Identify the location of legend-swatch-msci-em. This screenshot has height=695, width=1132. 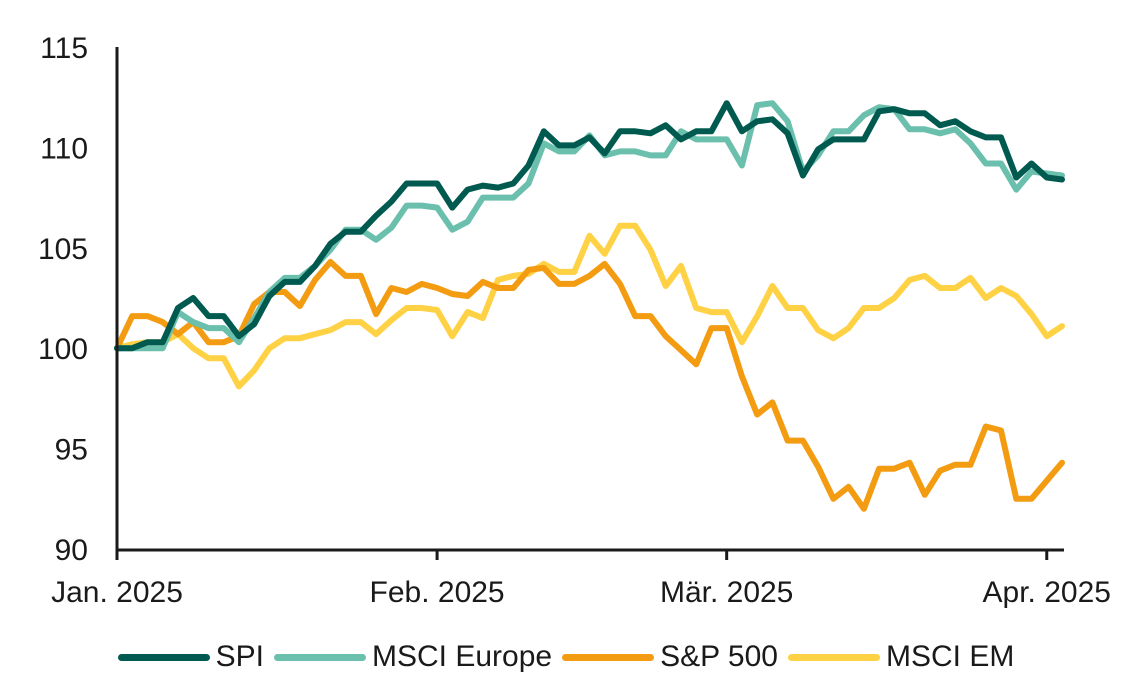
(833, 657).